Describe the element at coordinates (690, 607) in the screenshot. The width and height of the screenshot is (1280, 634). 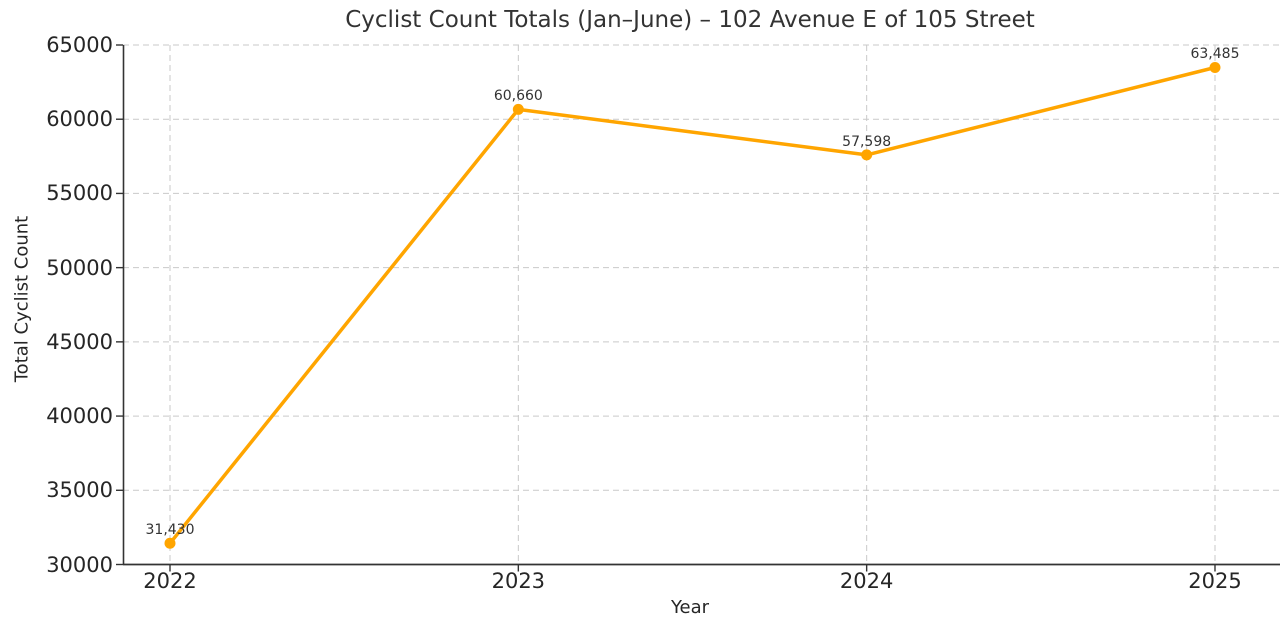
I see `x-axis-title: Year` at that location.